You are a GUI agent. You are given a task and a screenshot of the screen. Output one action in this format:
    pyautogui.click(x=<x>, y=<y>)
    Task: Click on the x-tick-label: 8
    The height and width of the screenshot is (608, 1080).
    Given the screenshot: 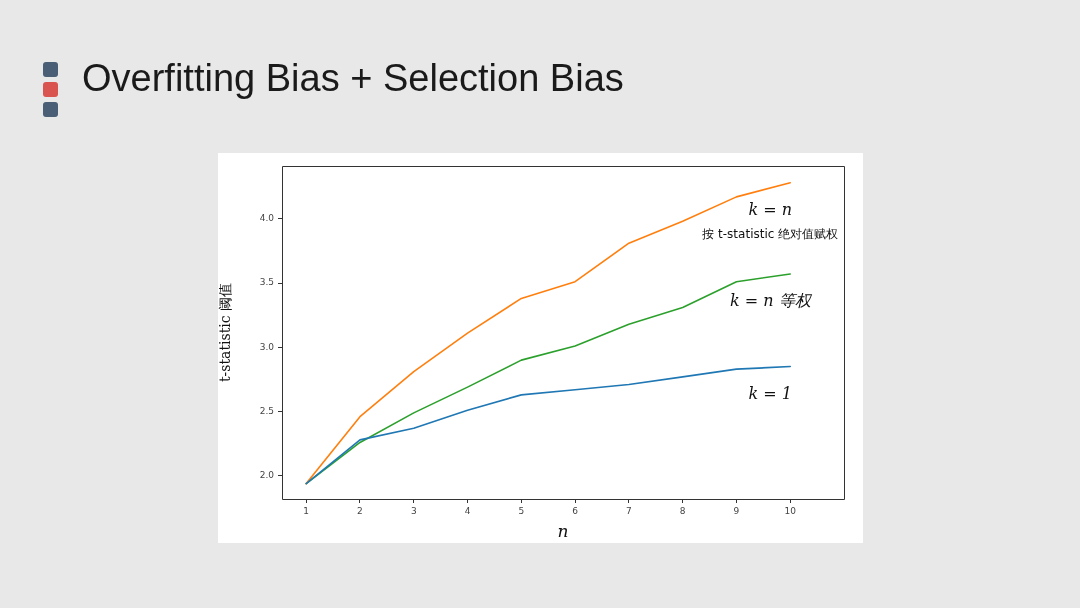 What is the action you would take?
    pyautogui.click(x=682, y=510)
    